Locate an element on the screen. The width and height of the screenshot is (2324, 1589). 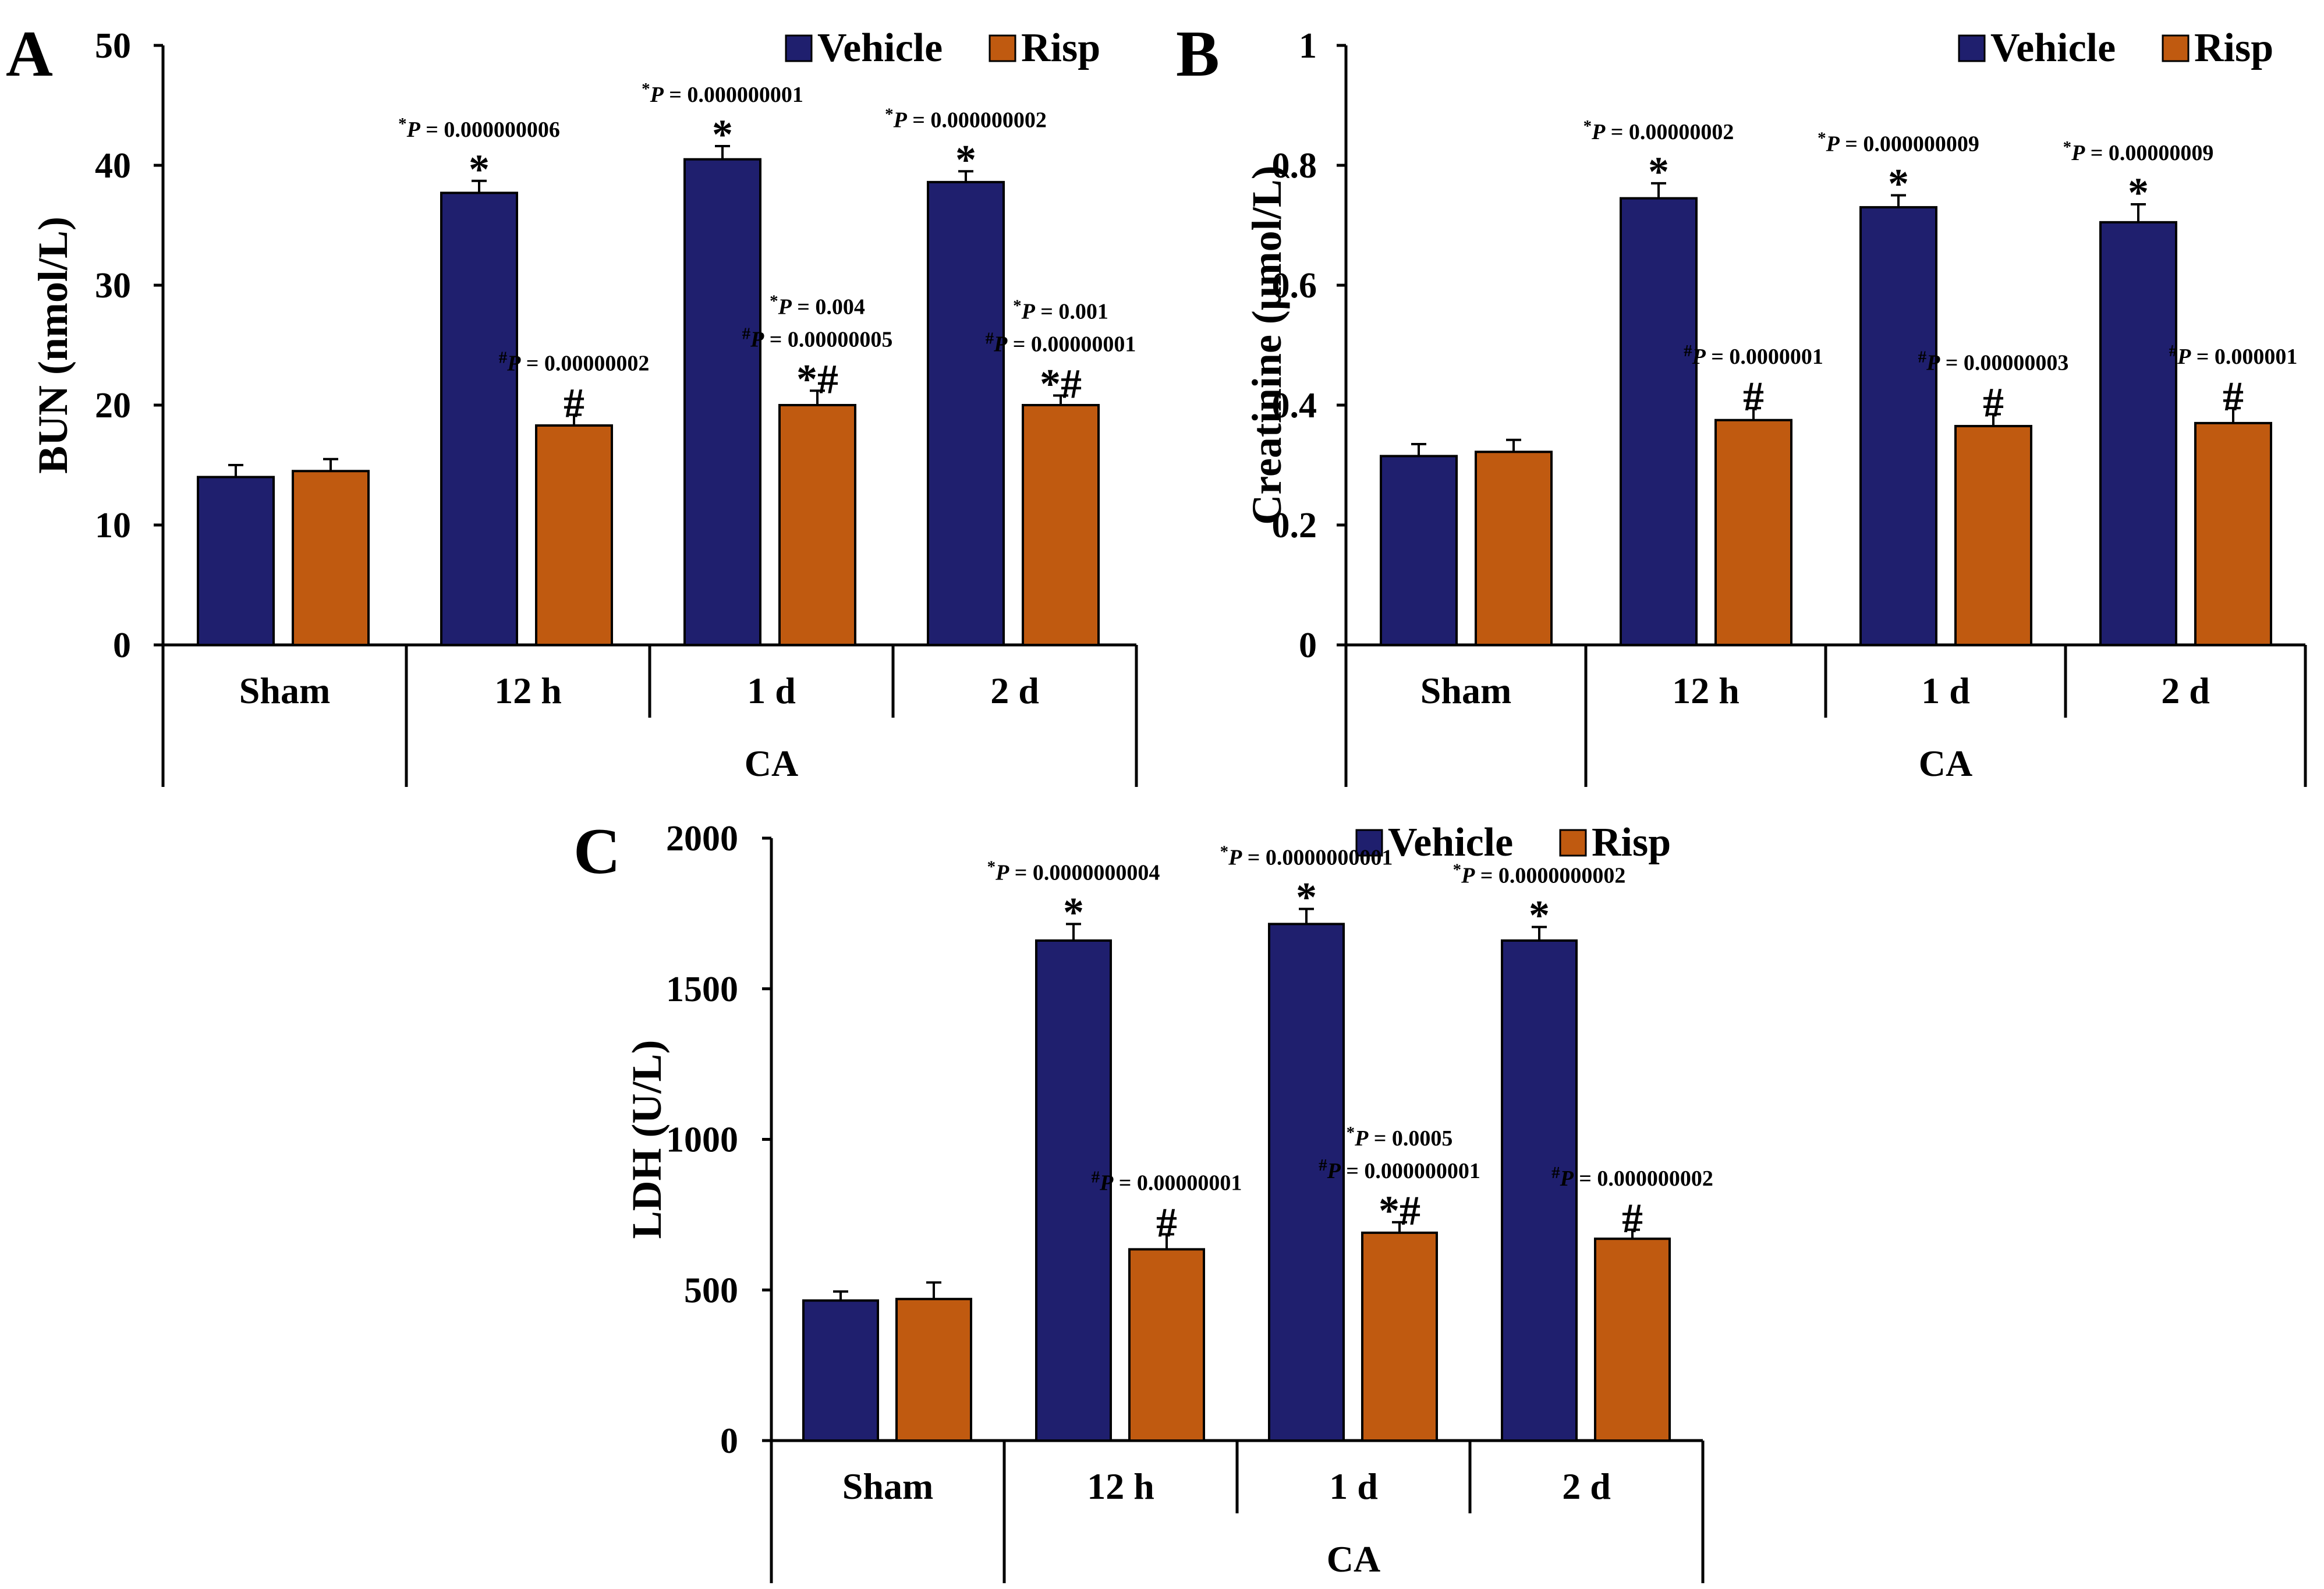
p-value-label: *P = 0.000000009 is located at coordinates (1898, 143).